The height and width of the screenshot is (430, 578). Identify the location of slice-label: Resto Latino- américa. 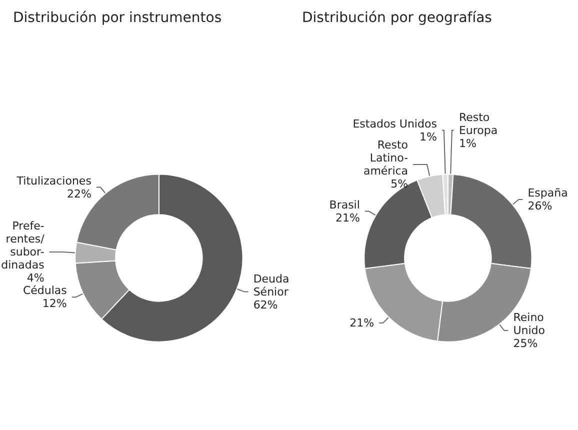
(385, 158).